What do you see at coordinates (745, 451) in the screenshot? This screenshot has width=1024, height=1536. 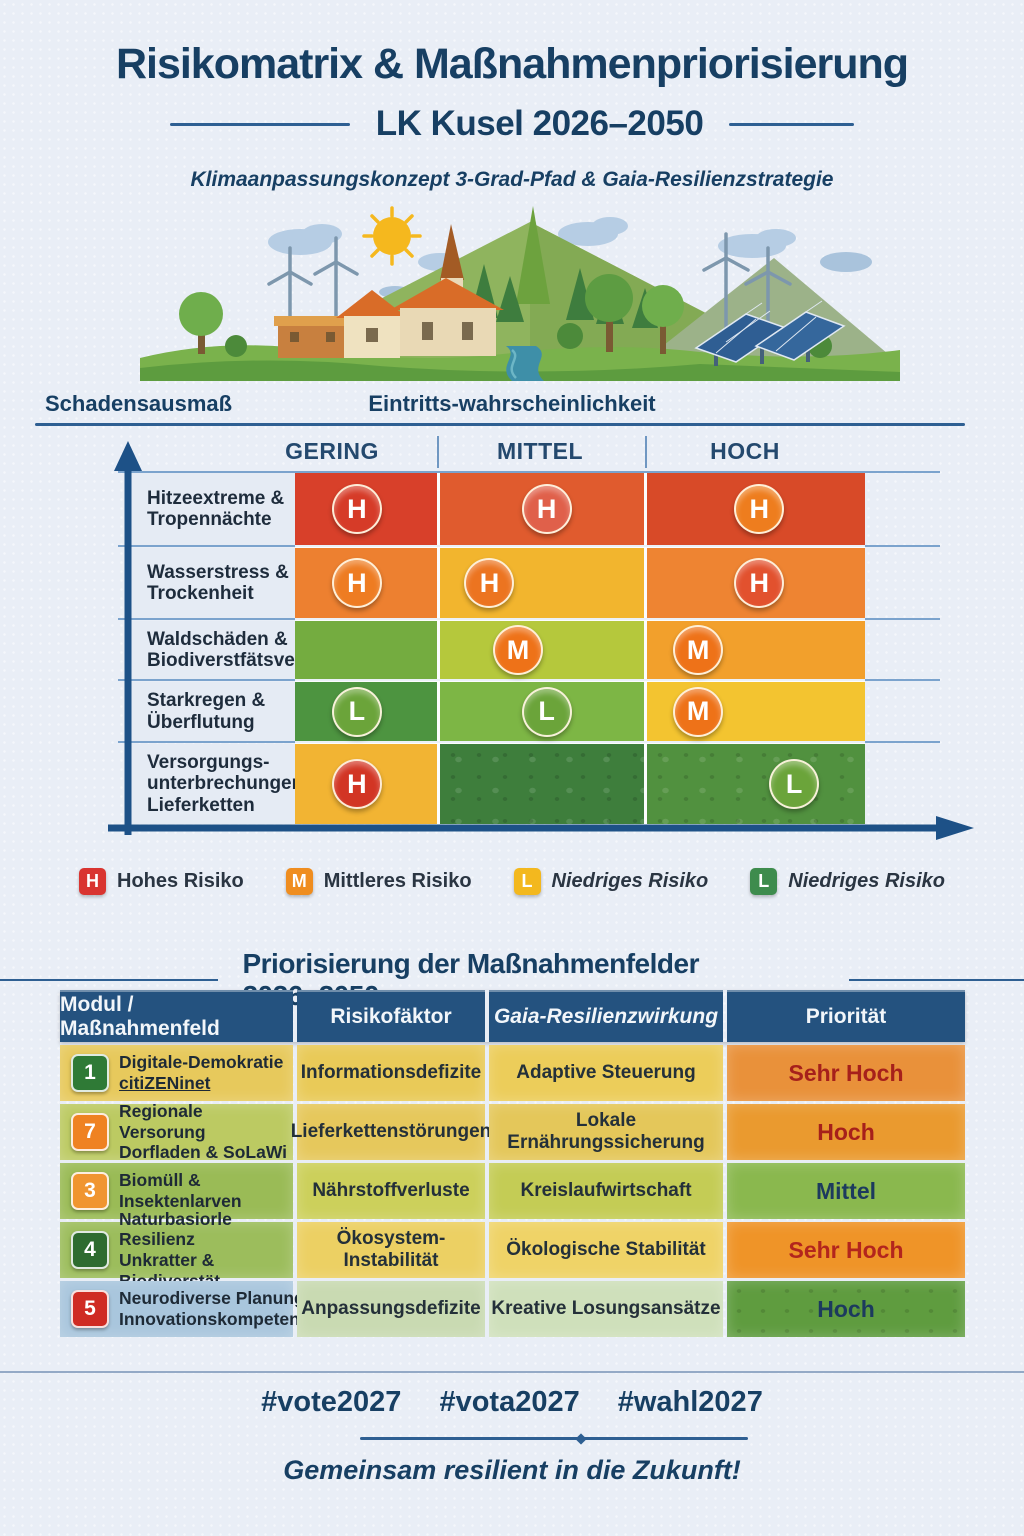 I see `column-header-hoch: HOCH` at bounding box center [745, 451].